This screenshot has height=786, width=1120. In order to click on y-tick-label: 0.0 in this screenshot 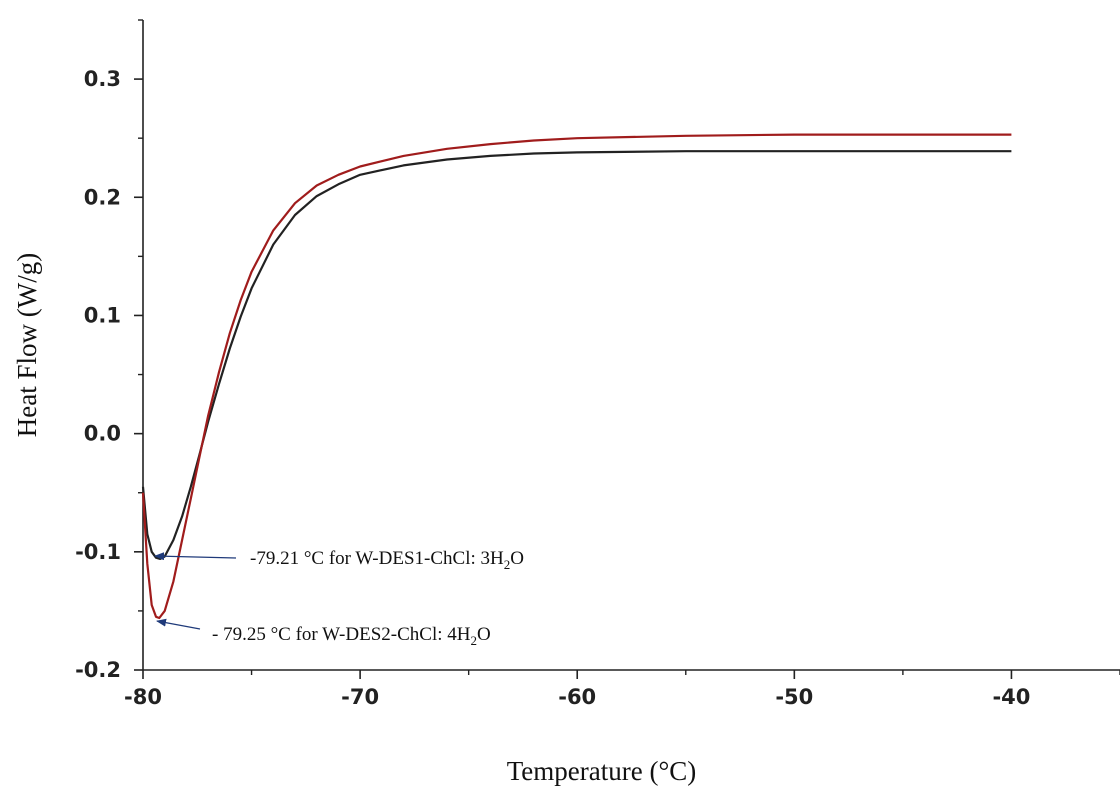, I will do `click(102, 434)`.